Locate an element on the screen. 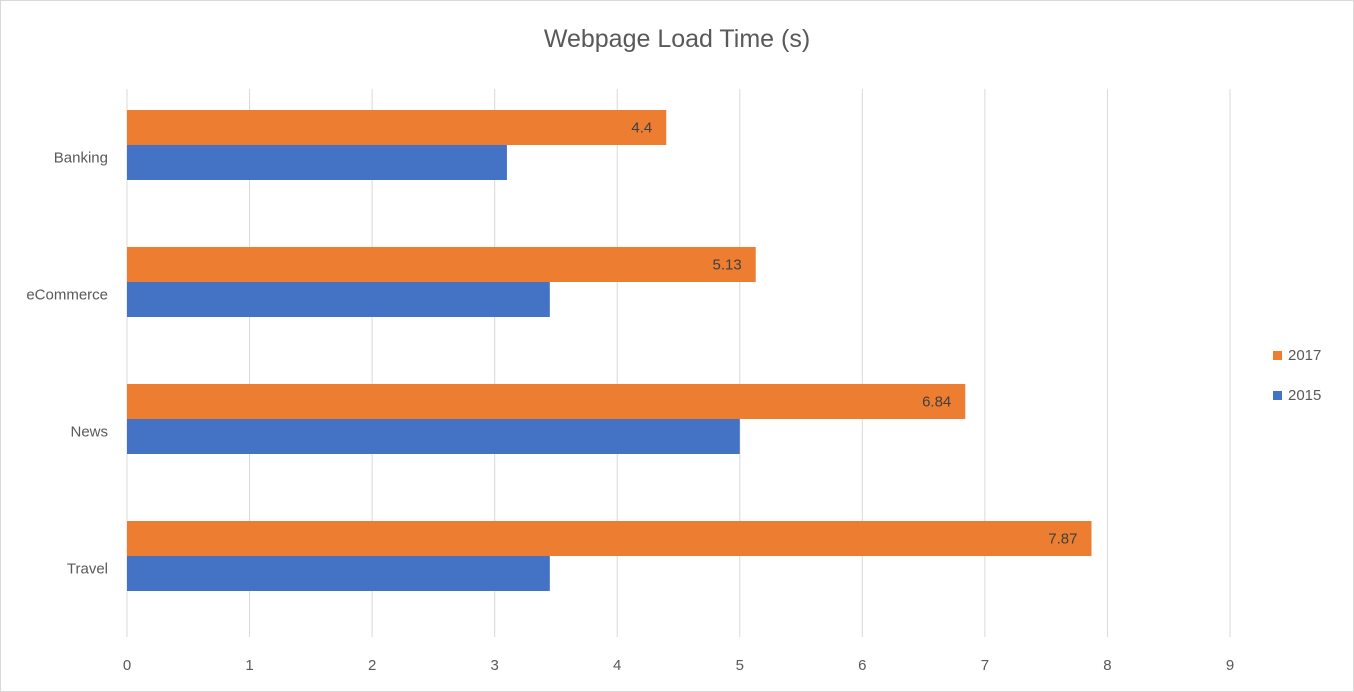  bar-2017-banking is located at coordinates (397, 127).